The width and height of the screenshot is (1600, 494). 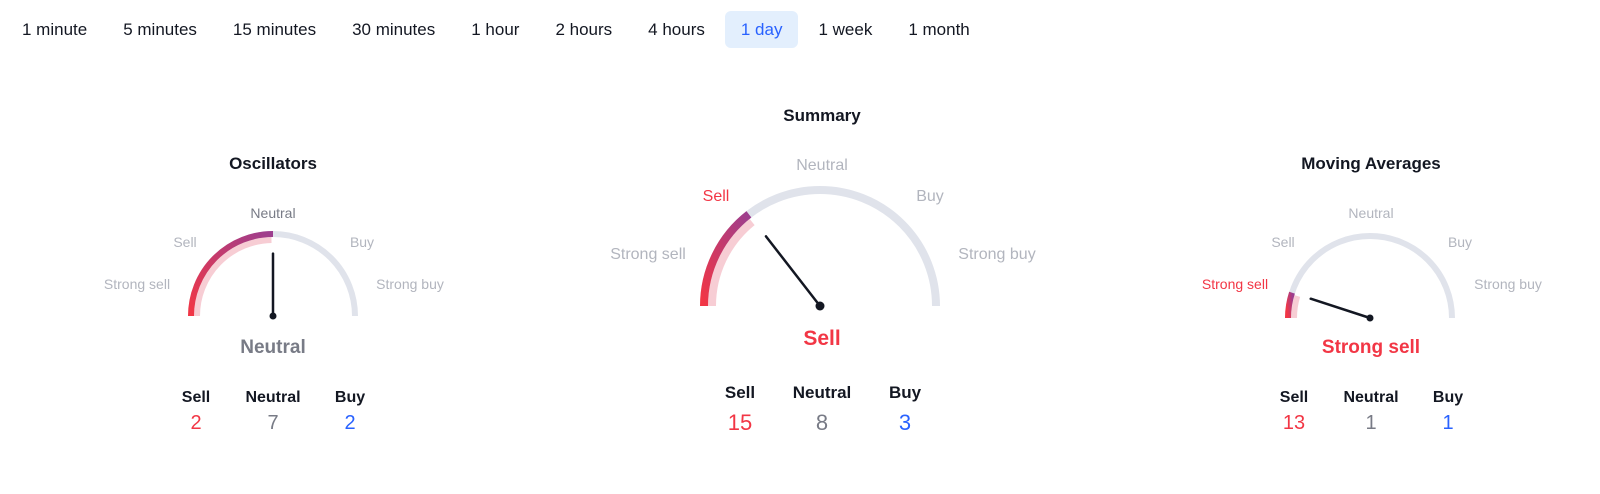 I want to click on moving-averages-gauge, so click(x=1370, y=277).